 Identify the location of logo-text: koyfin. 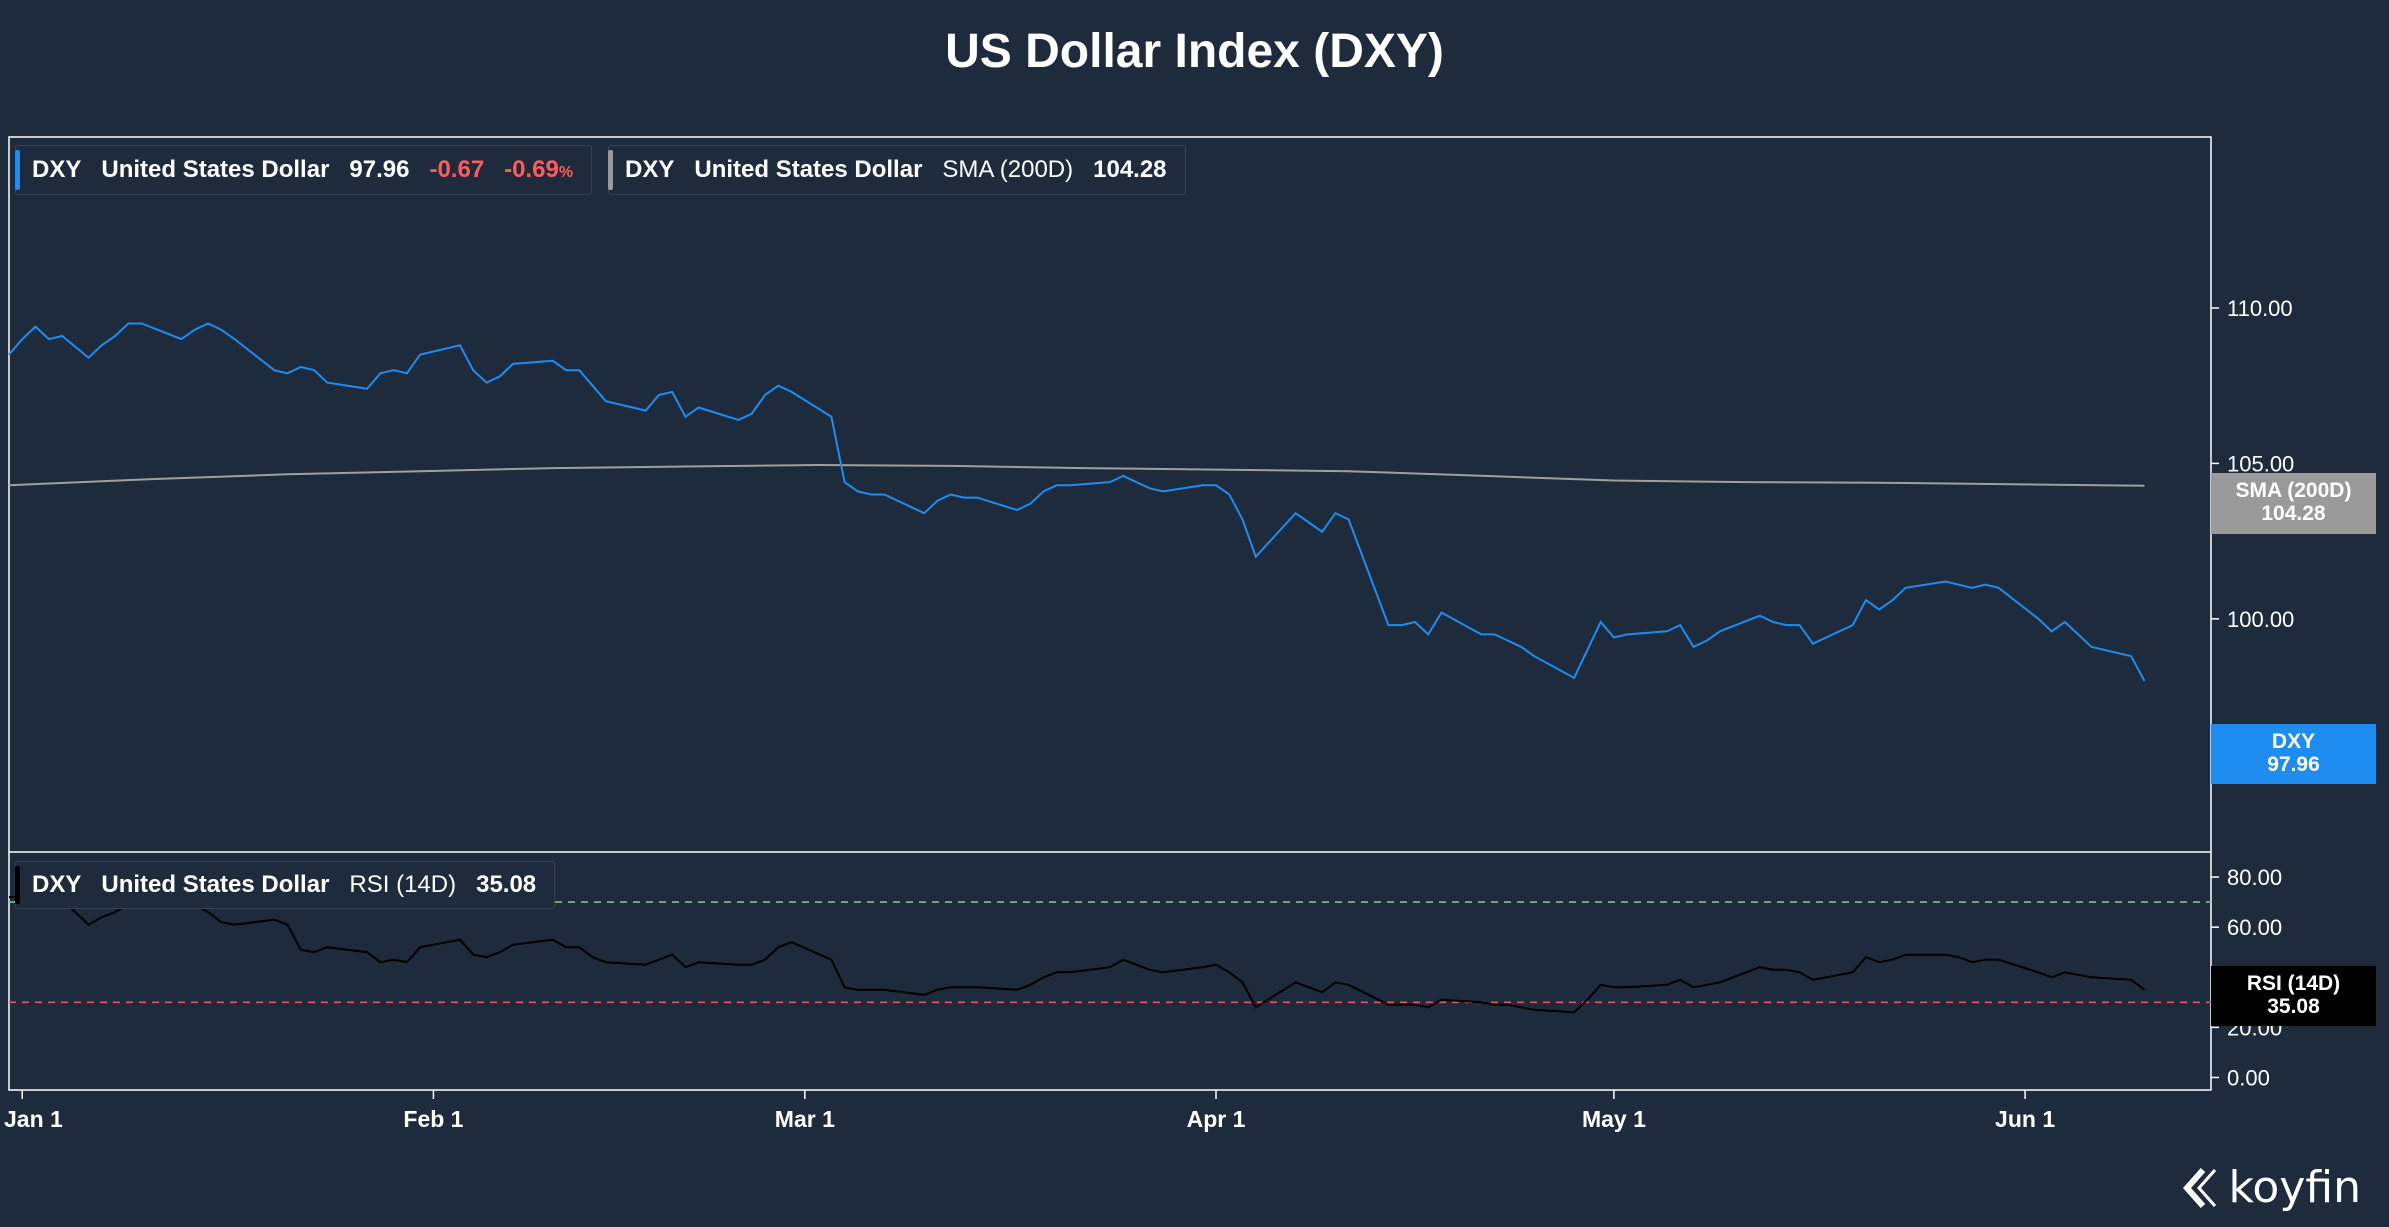
(2294, 1187).